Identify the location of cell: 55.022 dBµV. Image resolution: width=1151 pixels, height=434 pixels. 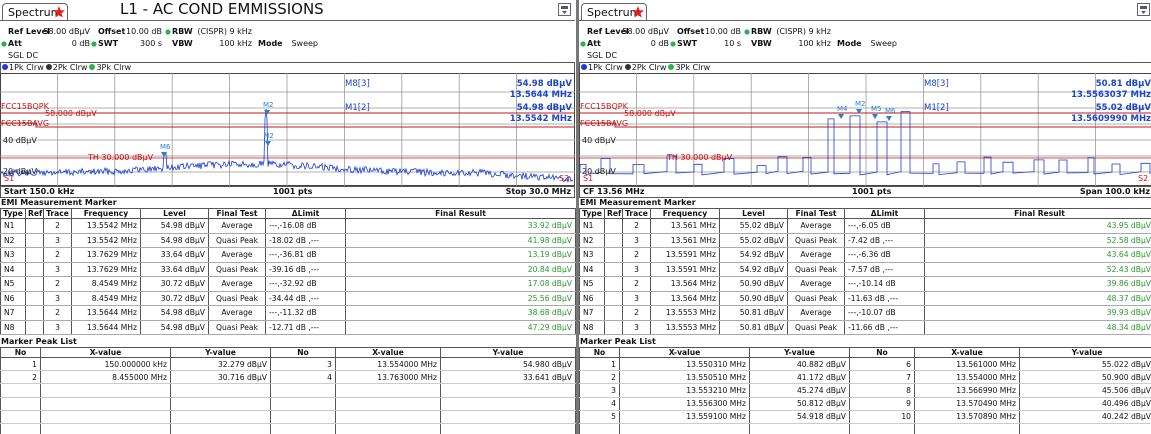
(1085, 364).